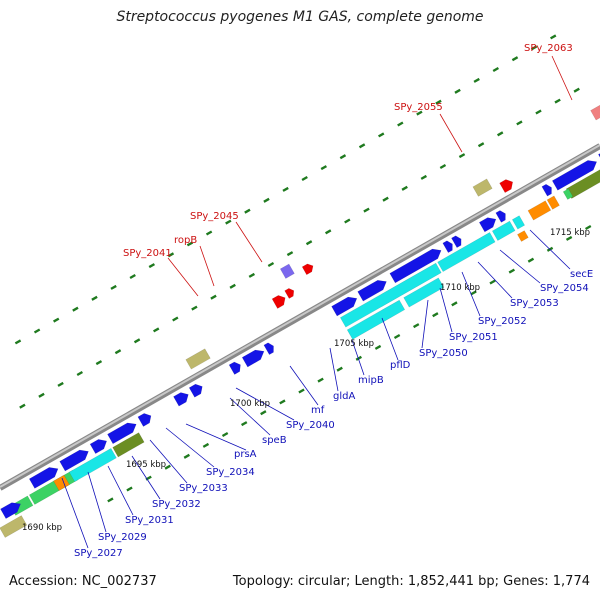 This screenshot has width=600, height=600. Describe the element at coordinates (147, 253) in the screenshot. I see `gene-label-spy_2041: SPy_2041` at that location.